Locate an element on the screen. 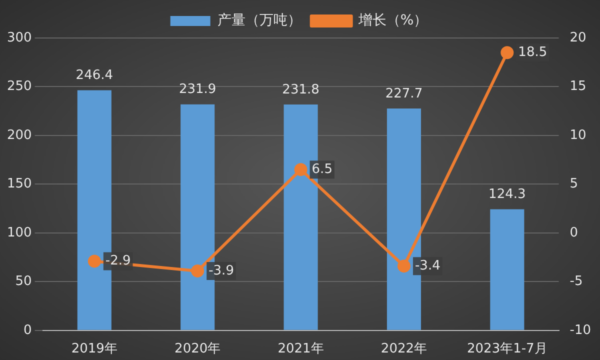 This screenshot has height=360, width=600. y2-tick-label: 10 is located at coordinates (578, 135).